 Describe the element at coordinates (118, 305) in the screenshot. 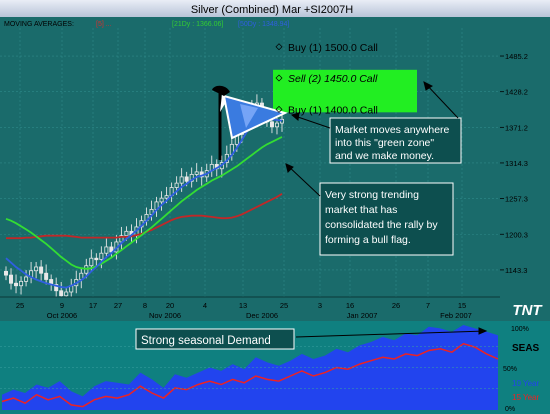

I see `x-day-label: 27` at that location.